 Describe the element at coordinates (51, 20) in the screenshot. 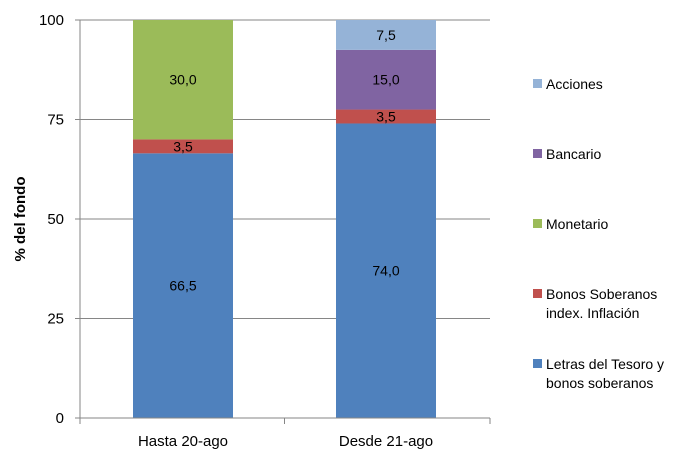

I see `y-tick-label: 100` at that location.